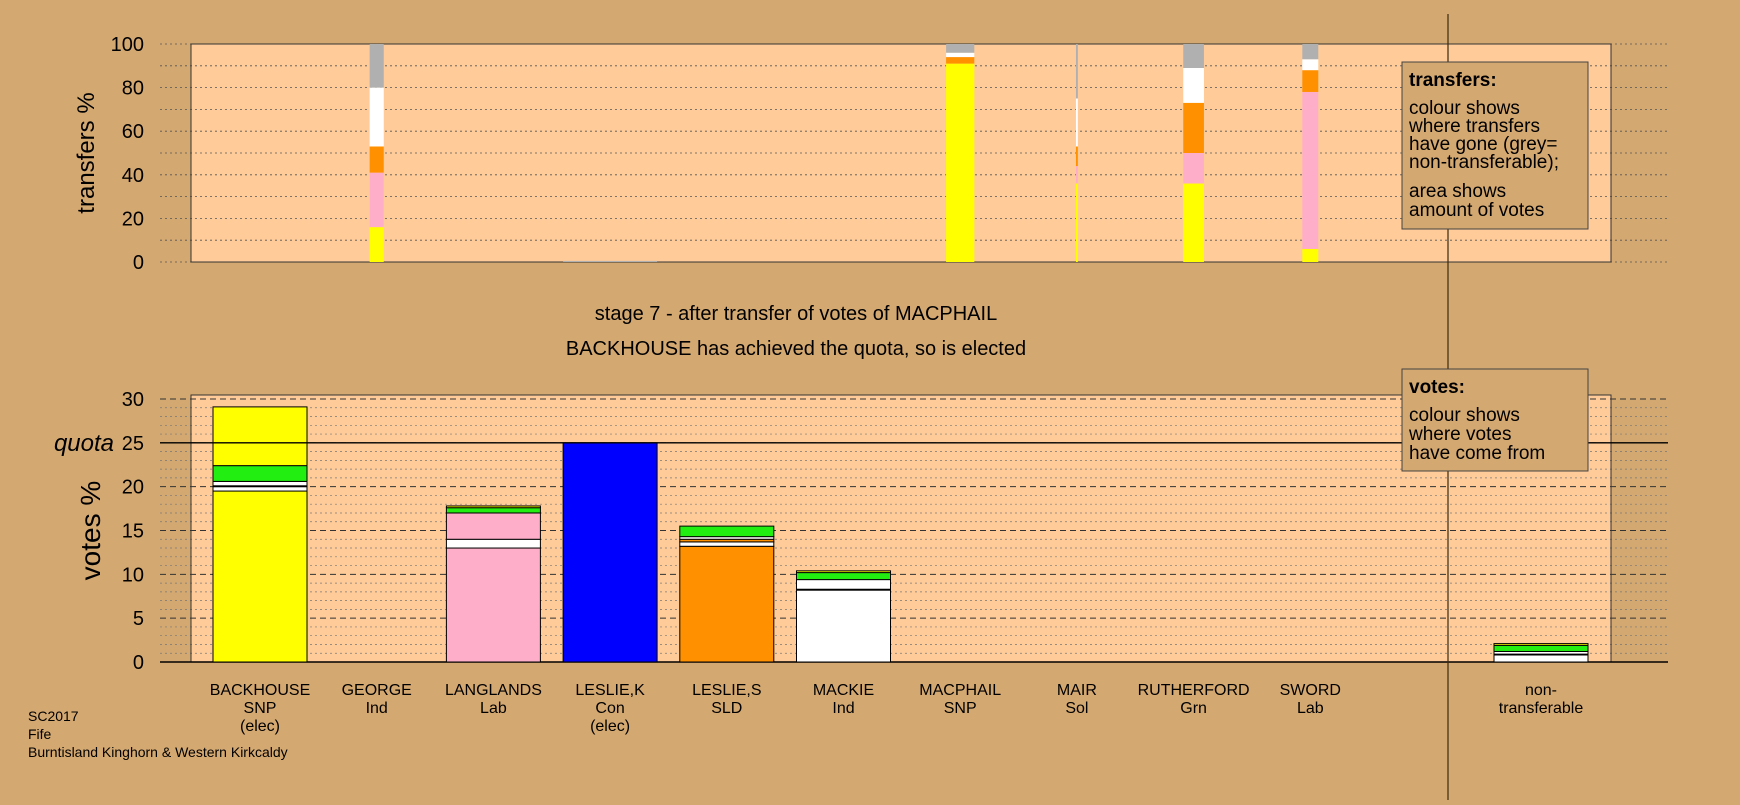  I want to click on candidate-label: SNP, so click(260, 708).